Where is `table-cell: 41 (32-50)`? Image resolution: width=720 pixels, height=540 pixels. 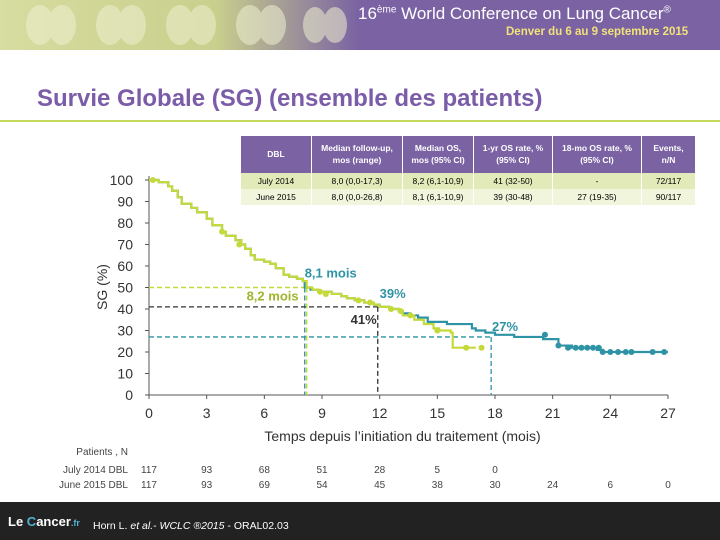 table-cell: 41 (32-50) is located at coordinates (513, 181).